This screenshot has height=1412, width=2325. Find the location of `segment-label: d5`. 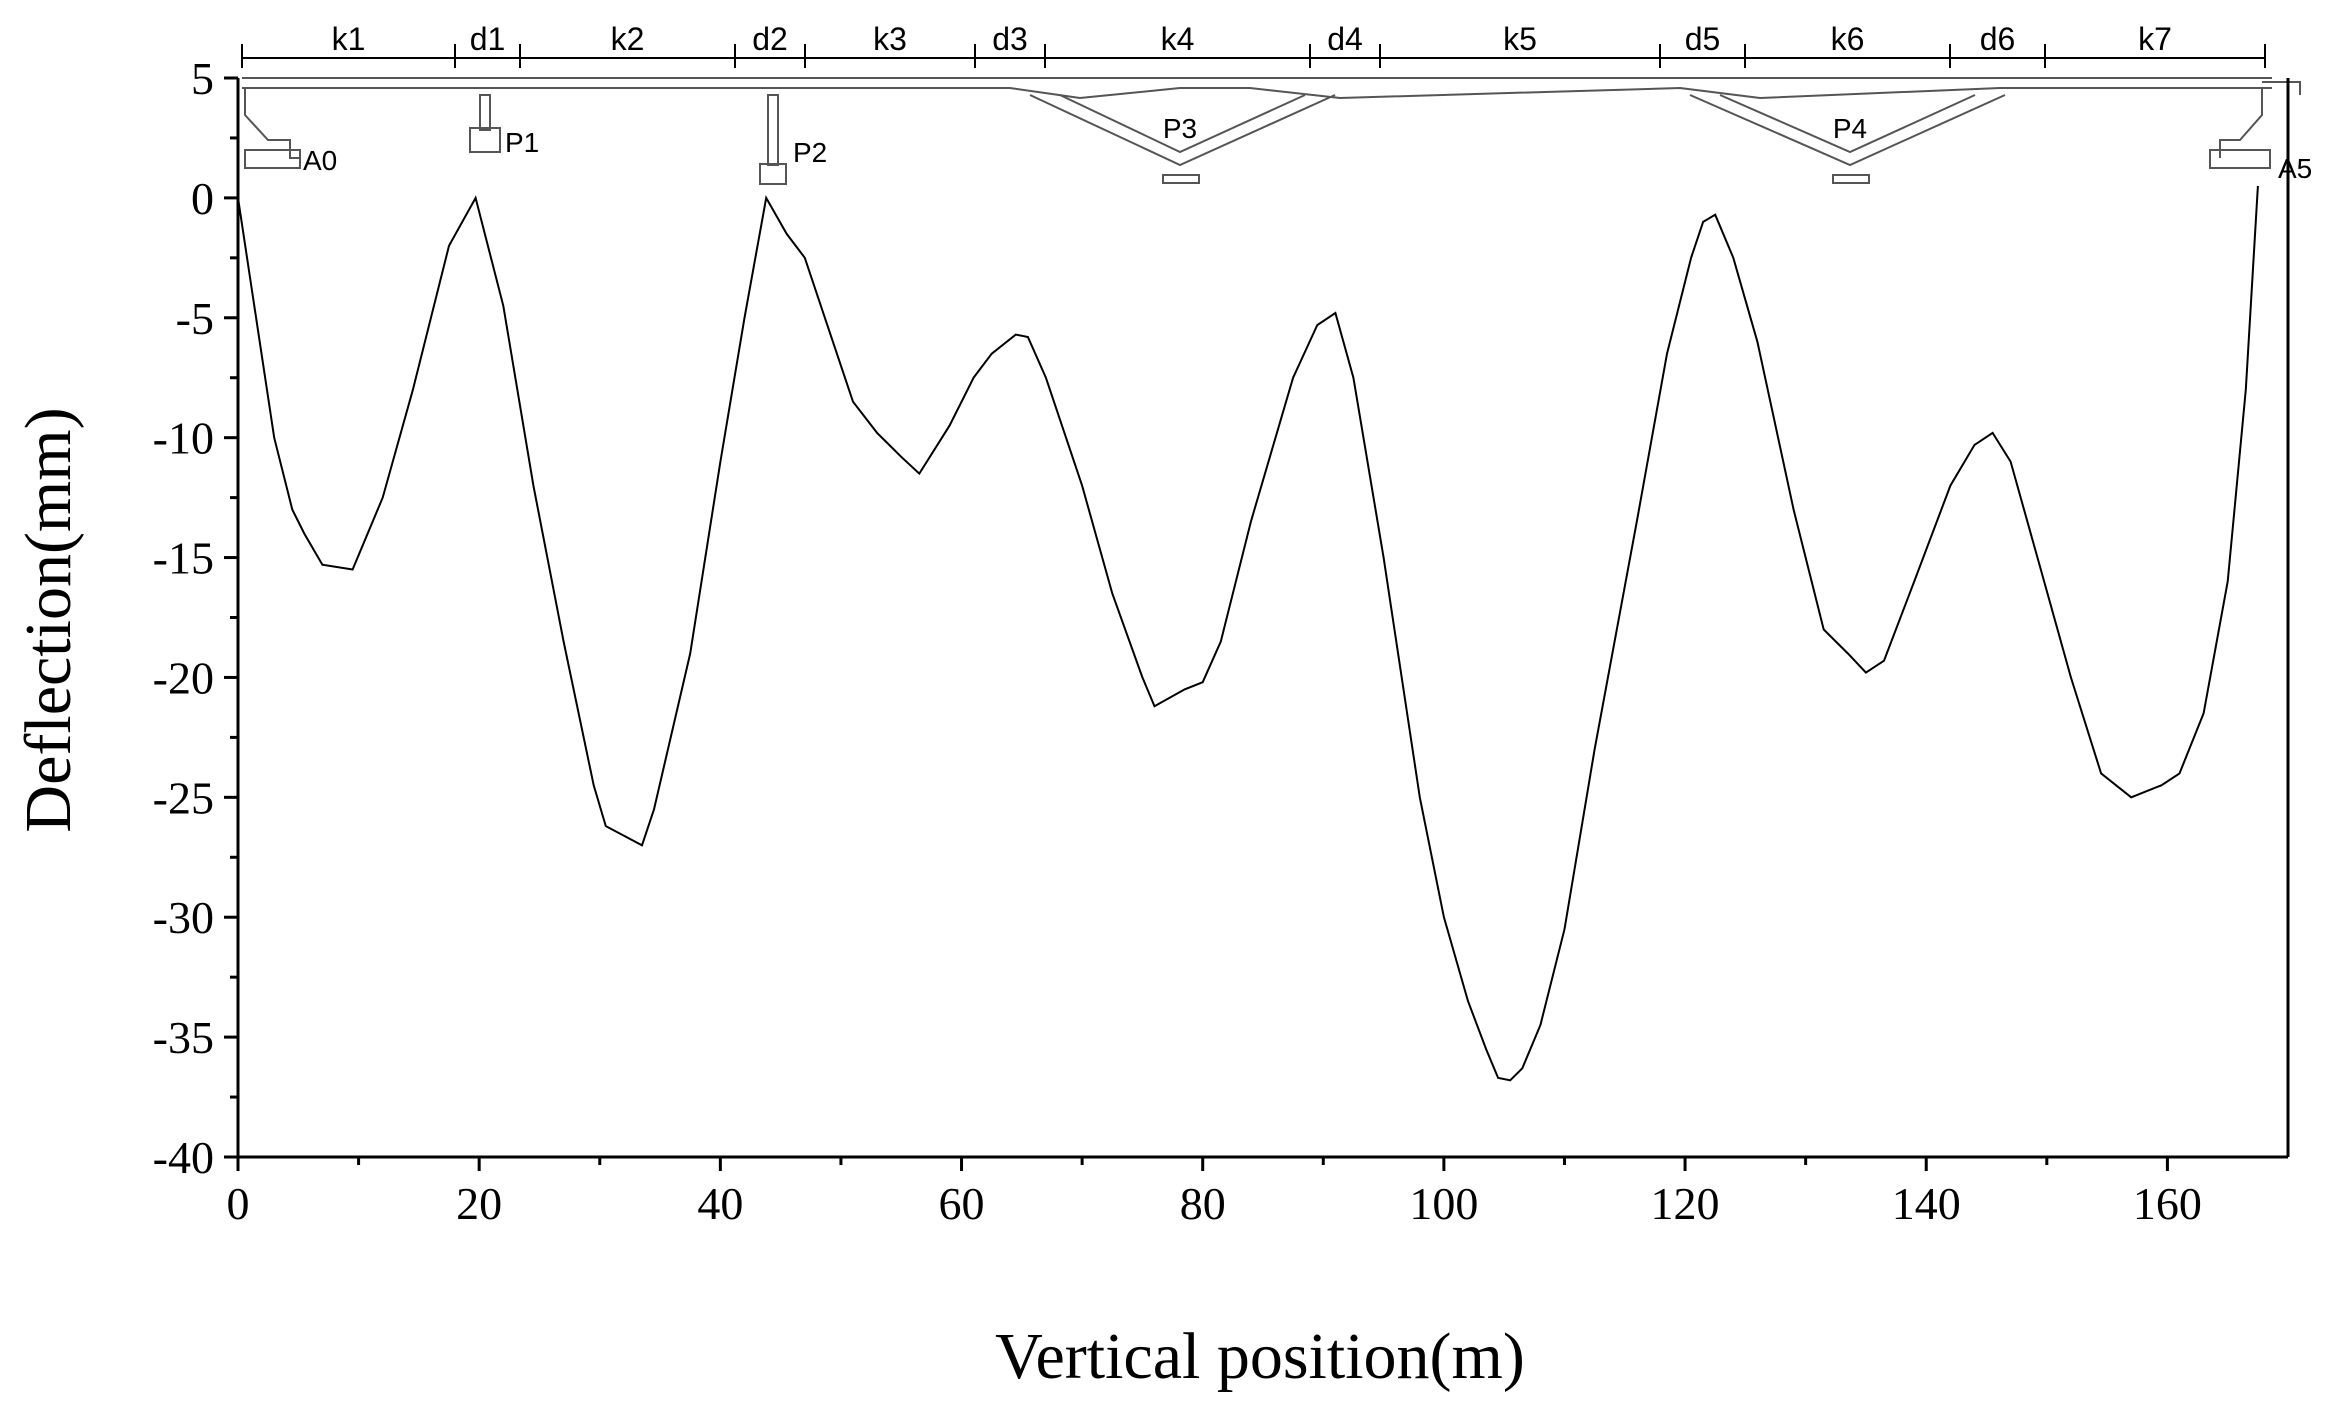

segment-label: d5 is located at coordinates (1703, 39).